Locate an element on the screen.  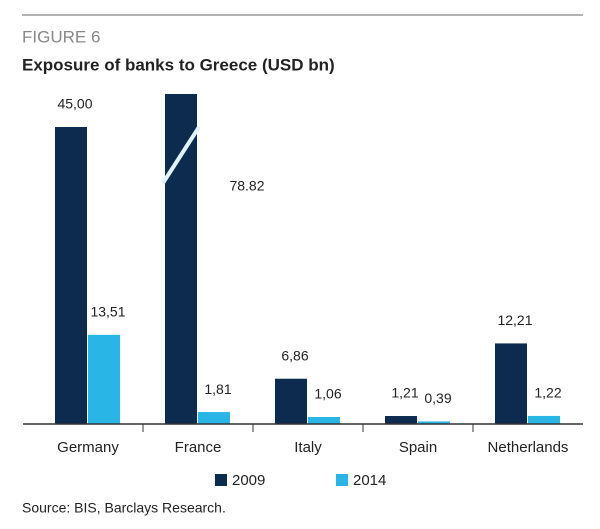
figure-label: FIGURE 6 is located at coordinates (61, 36).